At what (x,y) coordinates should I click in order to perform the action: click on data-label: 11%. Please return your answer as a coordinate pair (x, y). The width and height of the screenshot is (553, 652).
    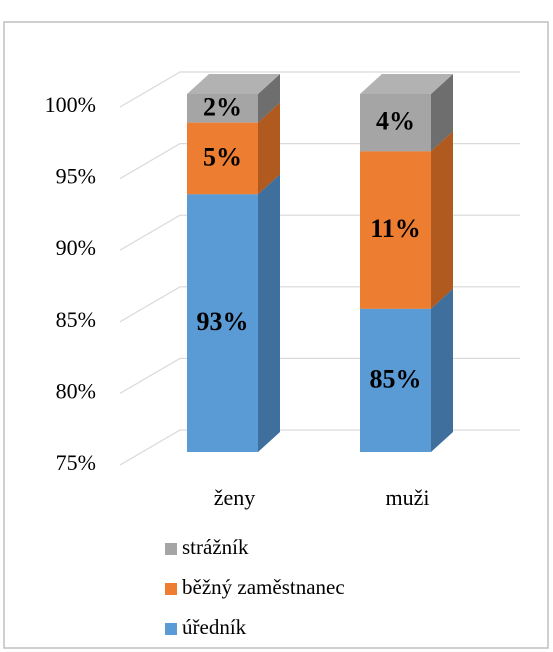
    Looking at the image, I should click on (395, 228).